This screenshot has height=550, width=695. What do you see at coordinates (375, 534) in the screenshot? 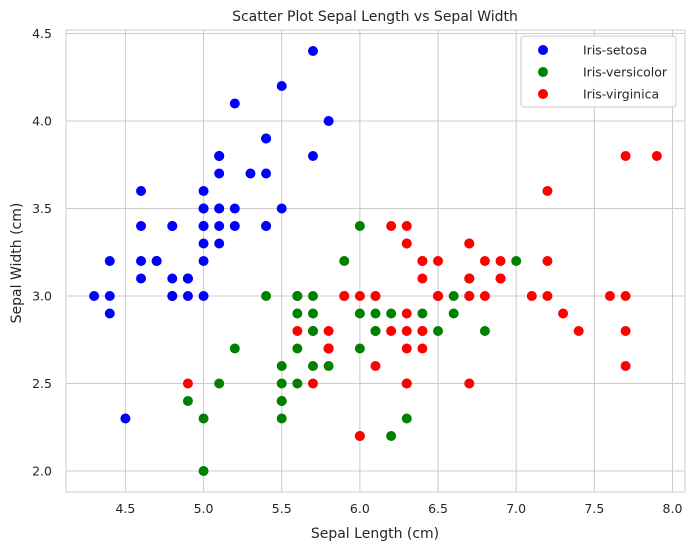
I see `x-axis-label: Sepal Length (cm)` at bounding box center [375, 534].